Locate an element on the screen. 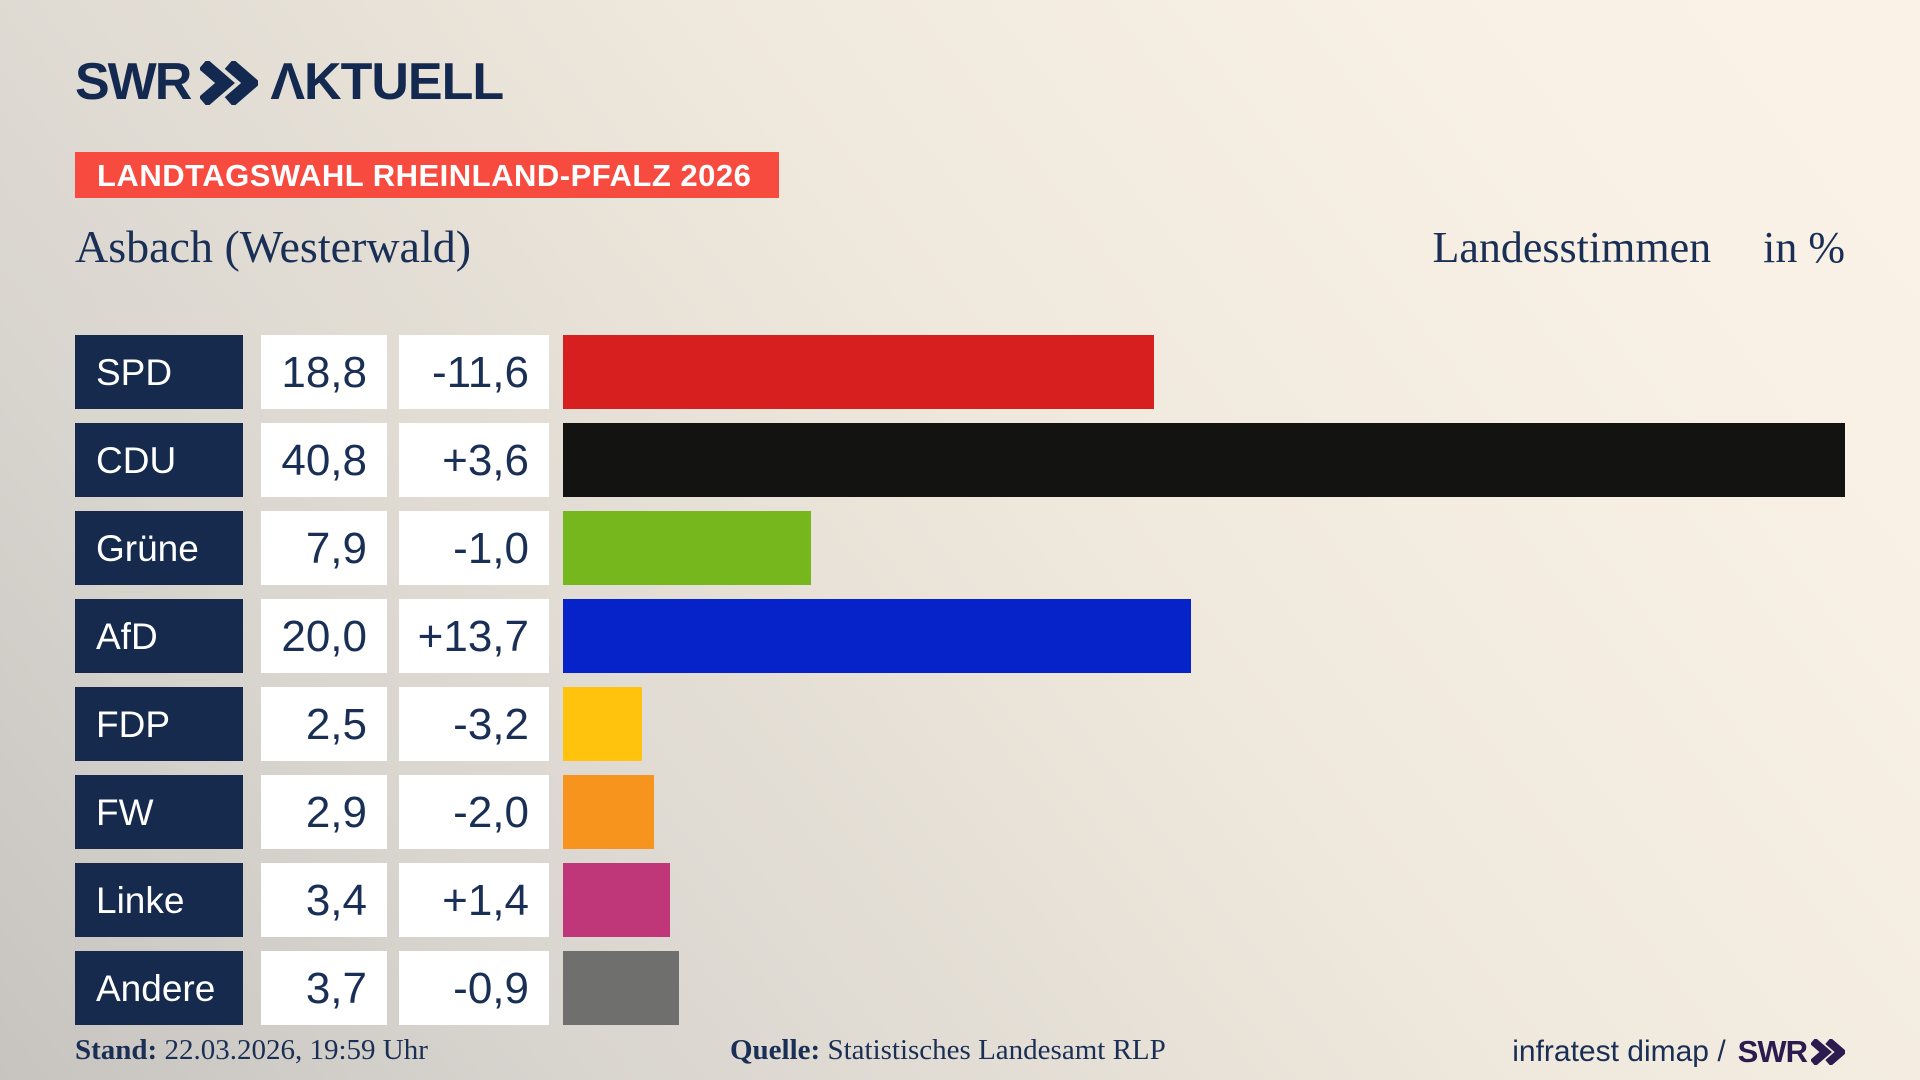 The width and height of the screenshot is (1920, 1080). source-value: Statistisches Landesamt RLP is located at coordinates (996, 1050).